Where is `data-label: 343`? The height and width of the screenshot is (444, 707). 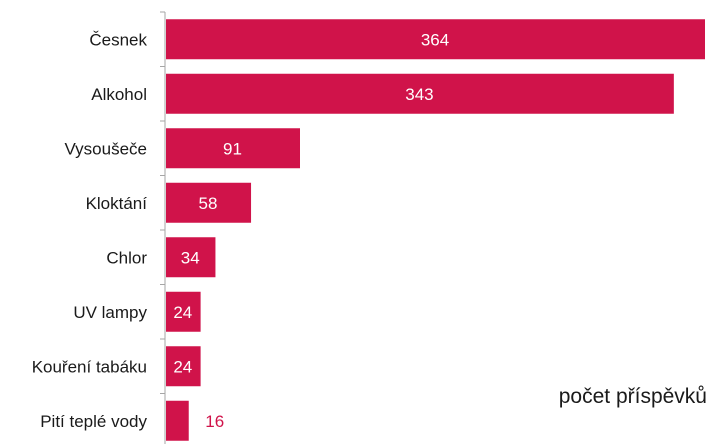 data-label: 343 is located at coordinates (419, 94).